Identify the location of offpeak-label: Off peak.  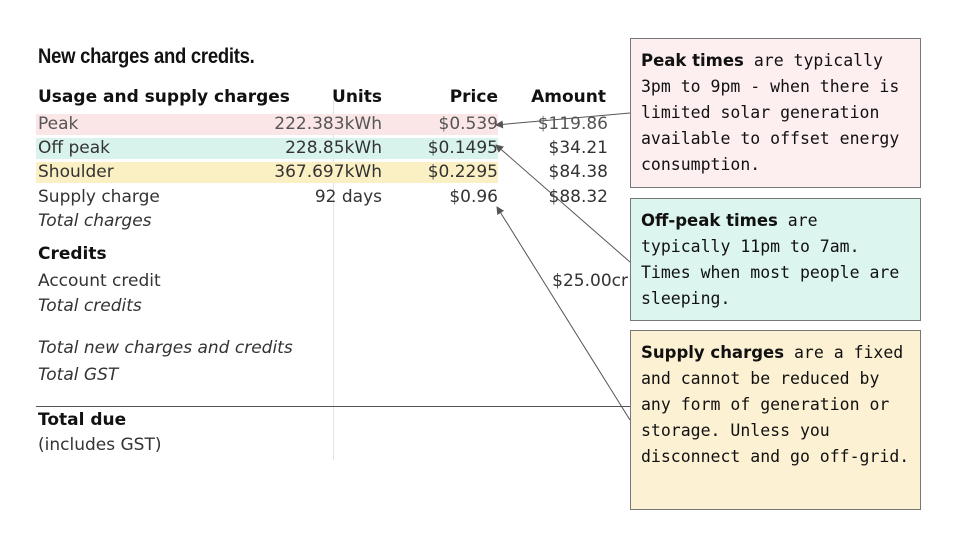
(74, 148).